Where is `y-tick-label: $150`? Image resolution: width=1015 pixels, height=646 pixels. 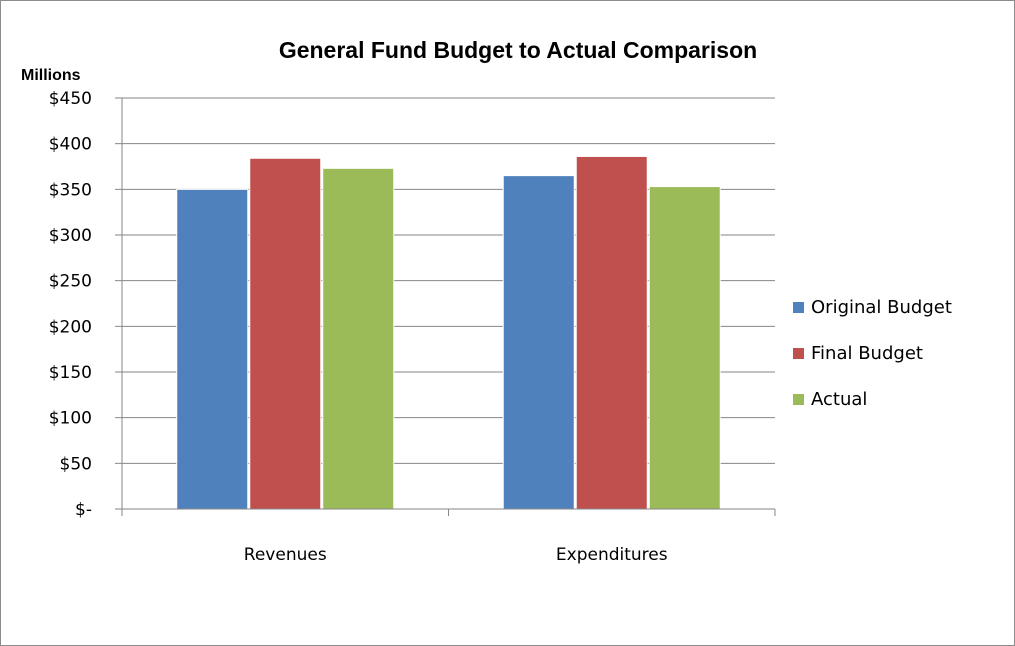
y-tick-label: $150 is located at coordinates (70, 373).